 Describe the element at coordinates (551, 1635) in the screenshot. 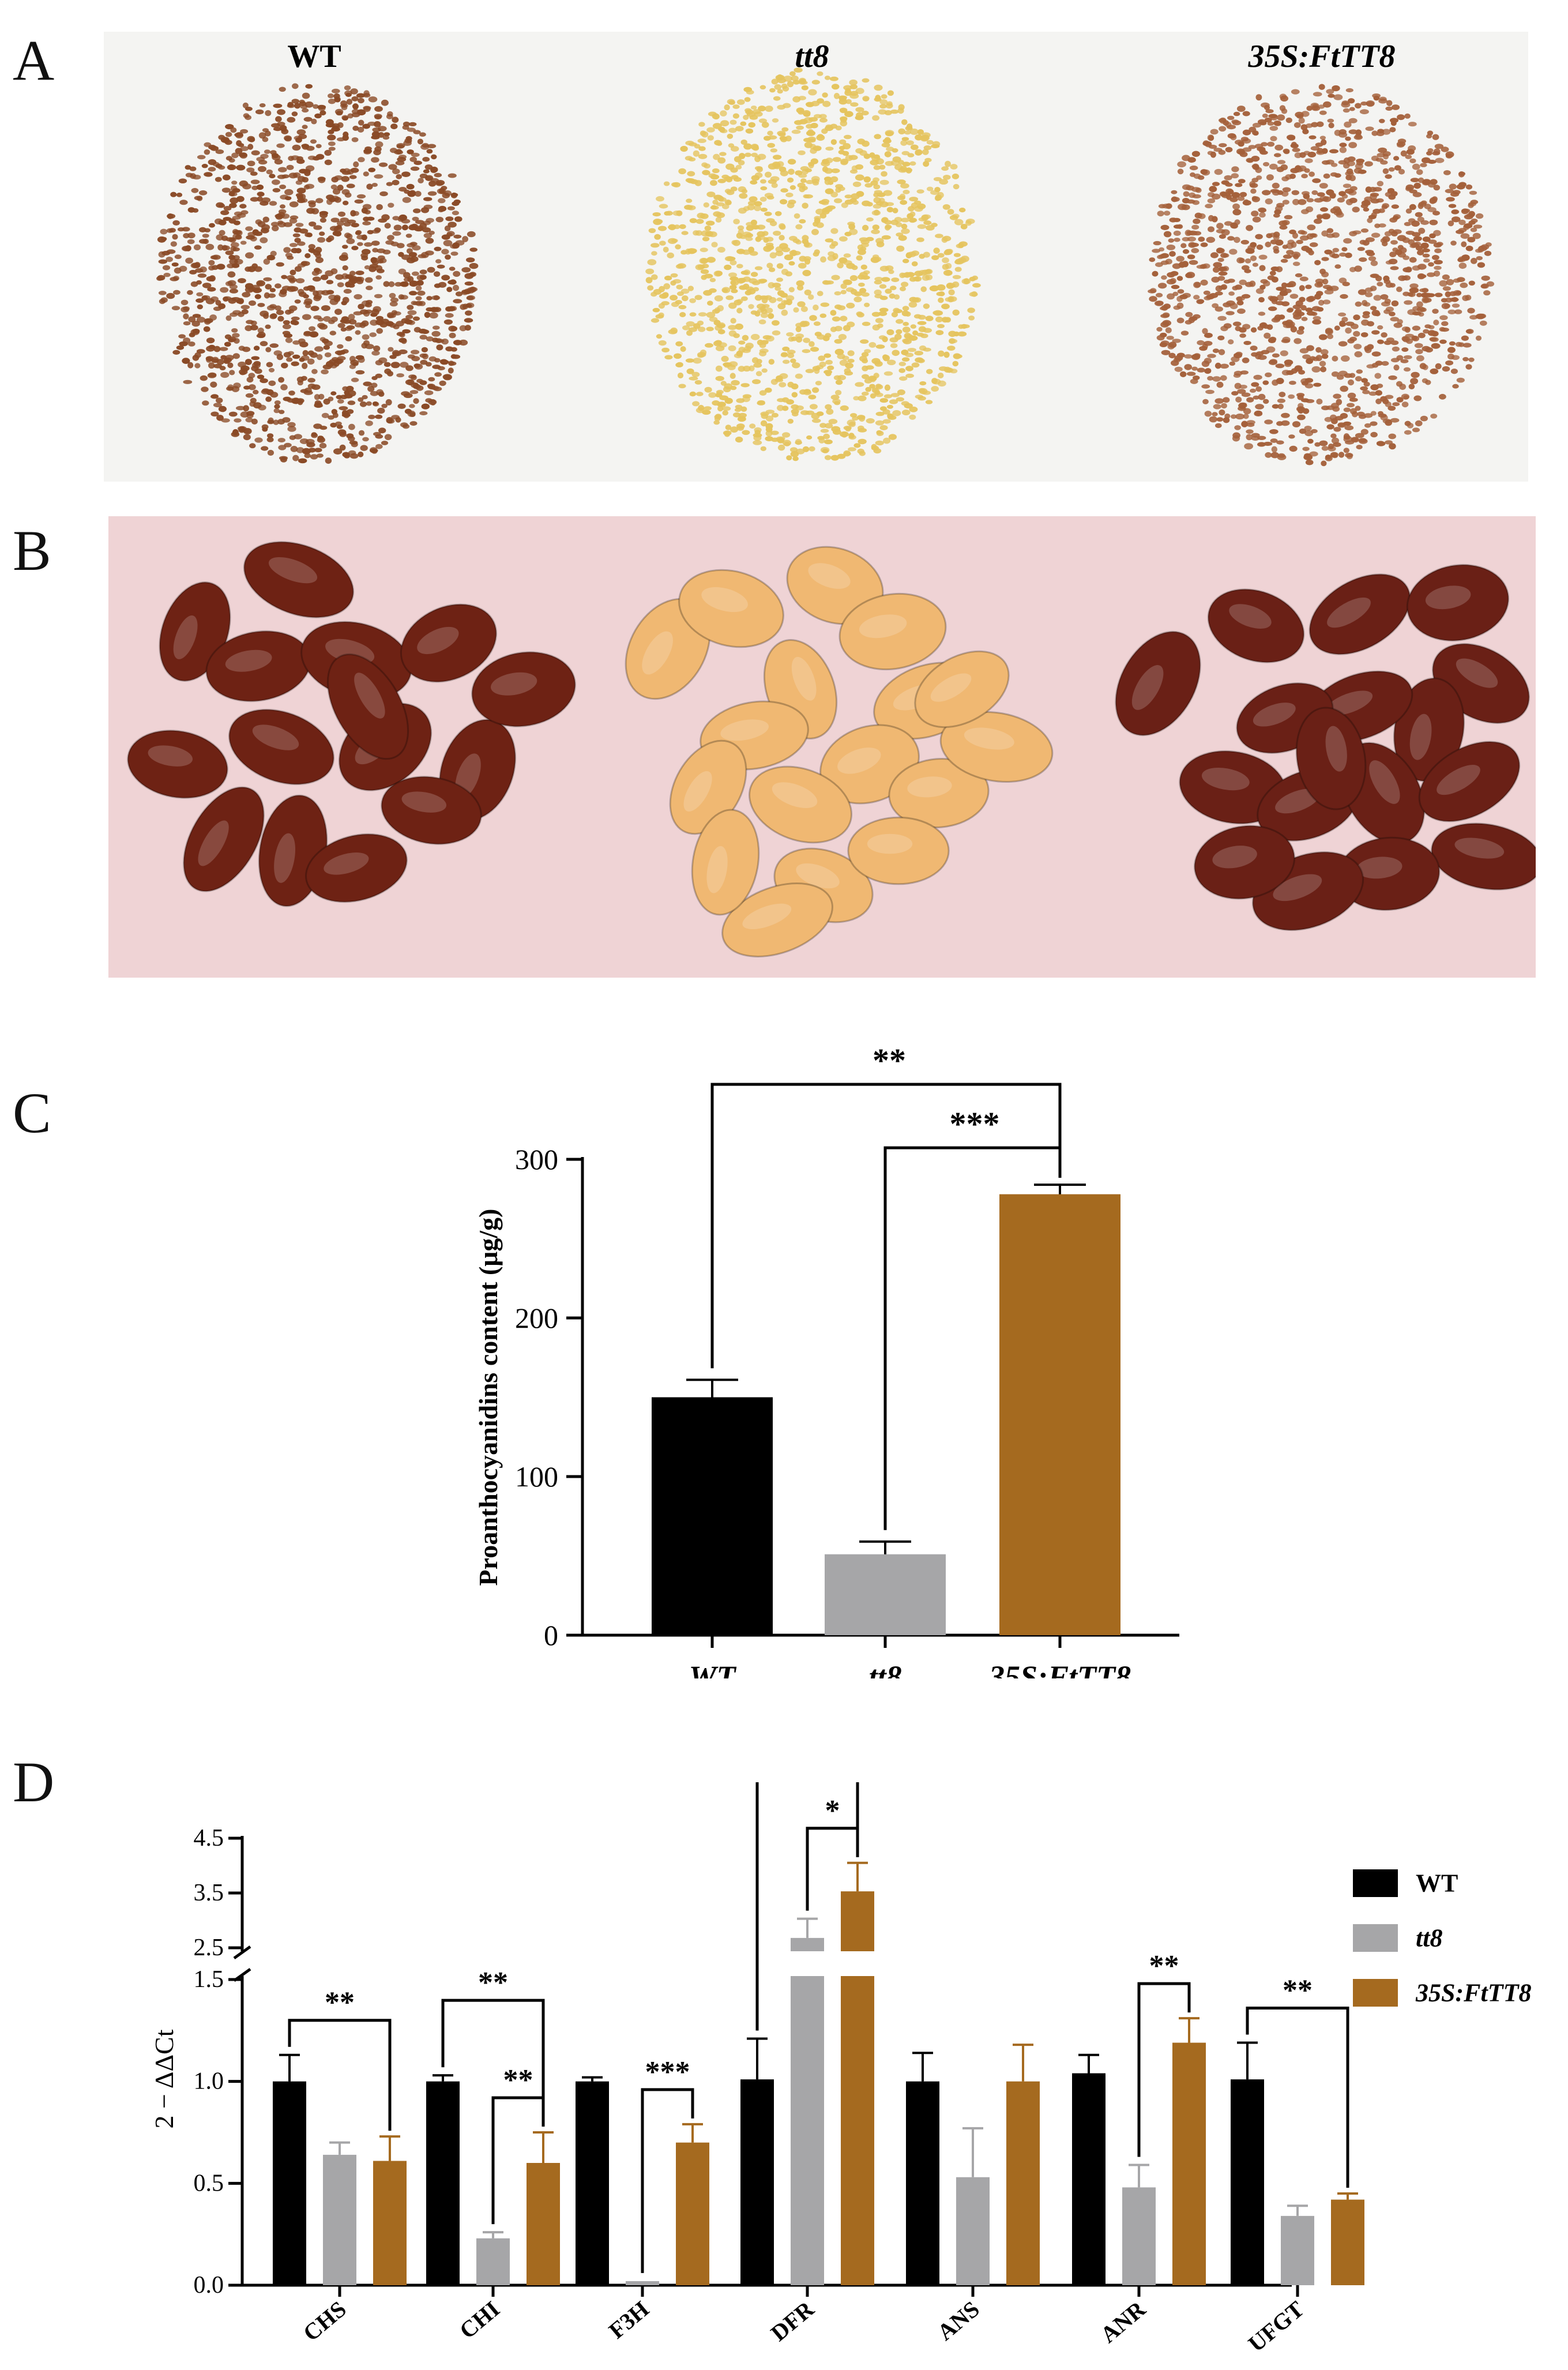

I see `chart-c-y-tick-label: 0` at that location.